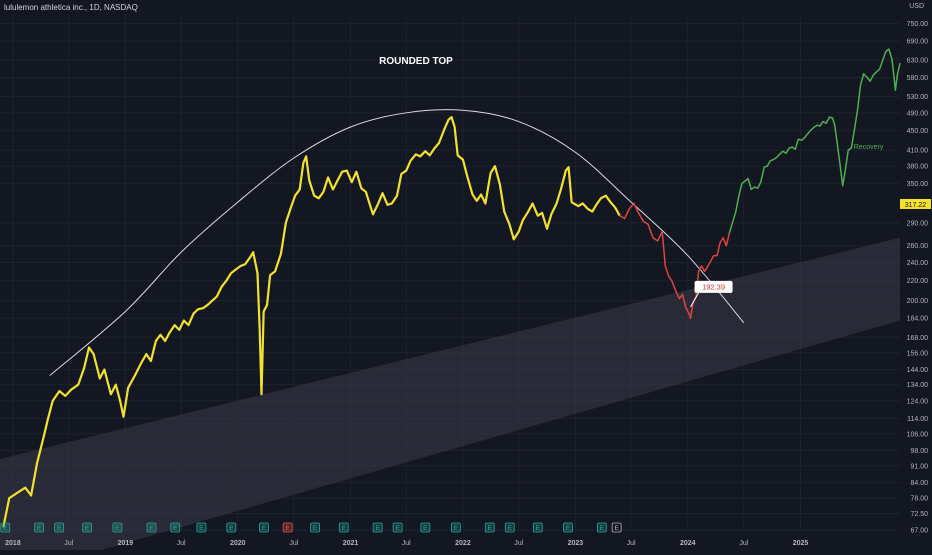 The image size is (932, 555). I want to click on y-tick-label: 260.00, so click(918, 246).